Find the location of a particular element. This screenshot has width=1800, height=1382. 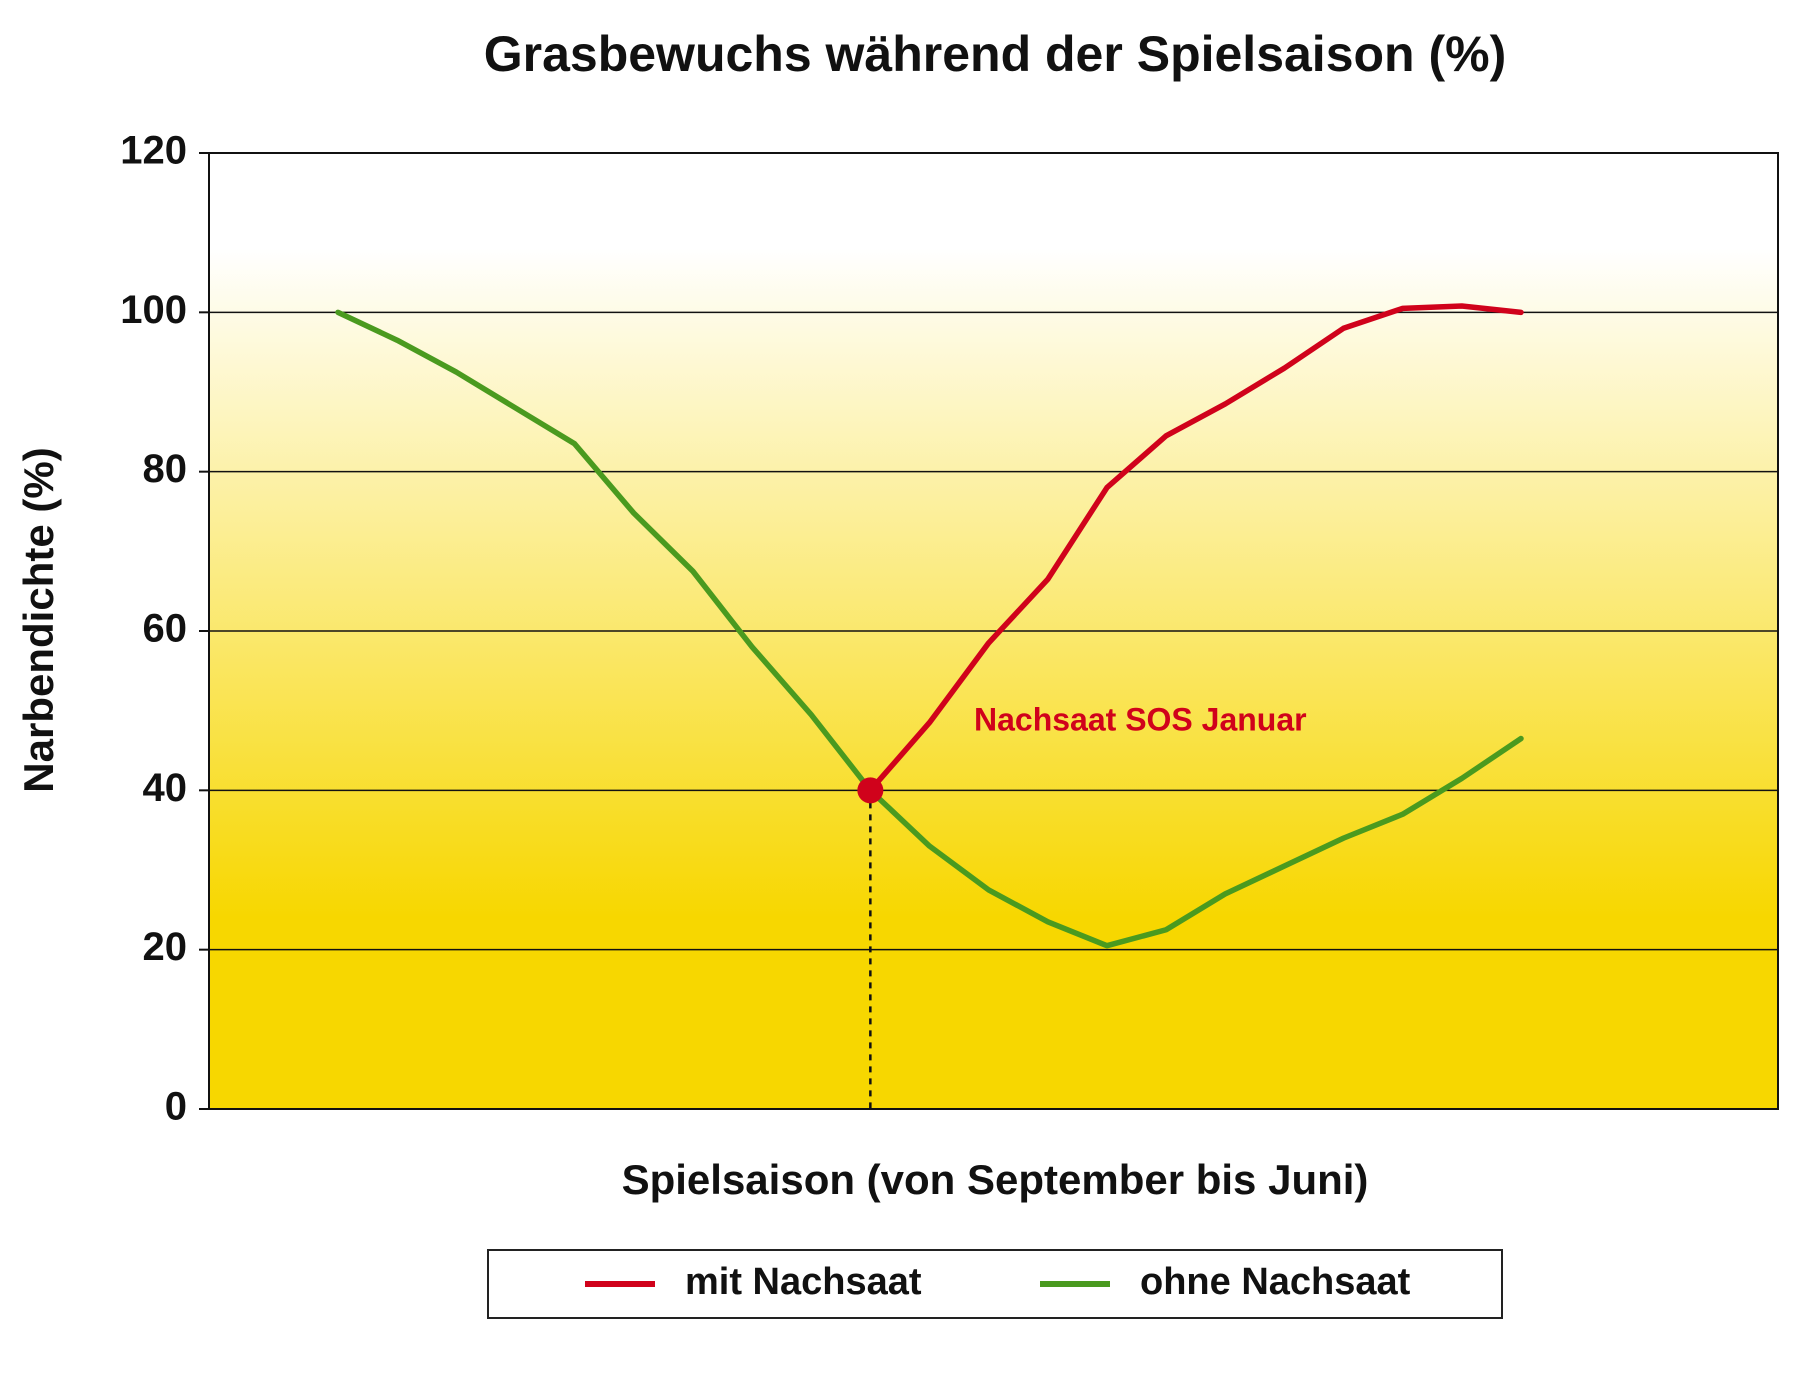

legend-box is located at coordinates (995, 1284).